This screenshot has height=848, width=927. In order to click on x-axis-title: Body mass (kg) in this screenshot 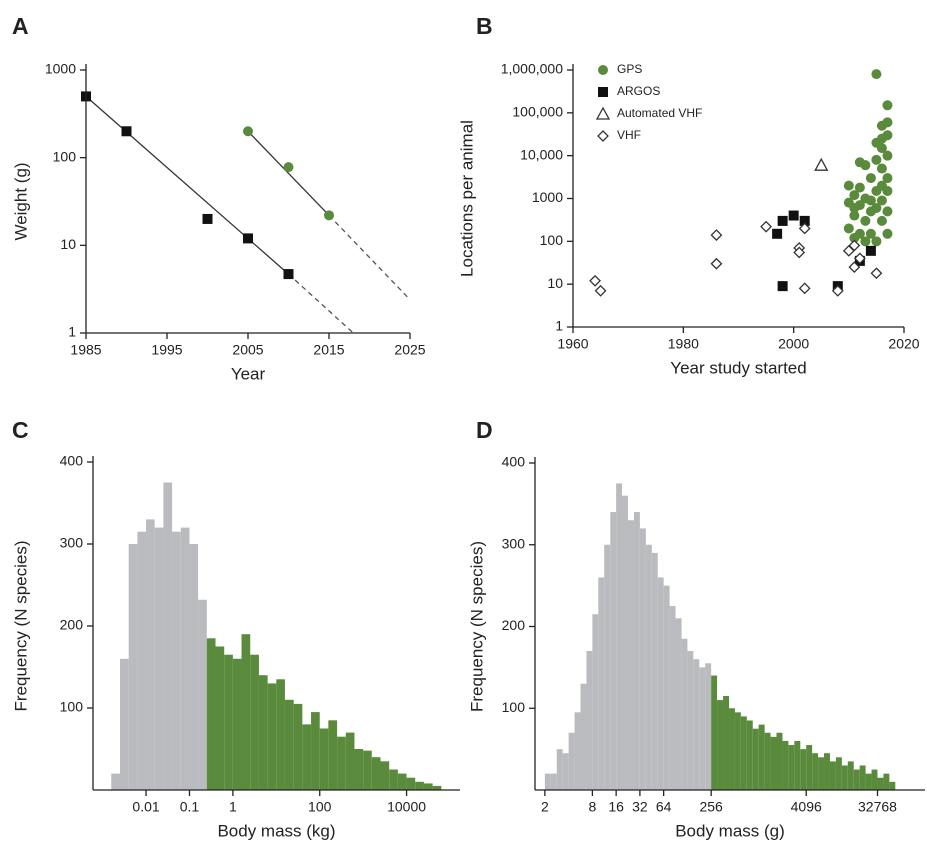, I will do `click(276, 830)`.